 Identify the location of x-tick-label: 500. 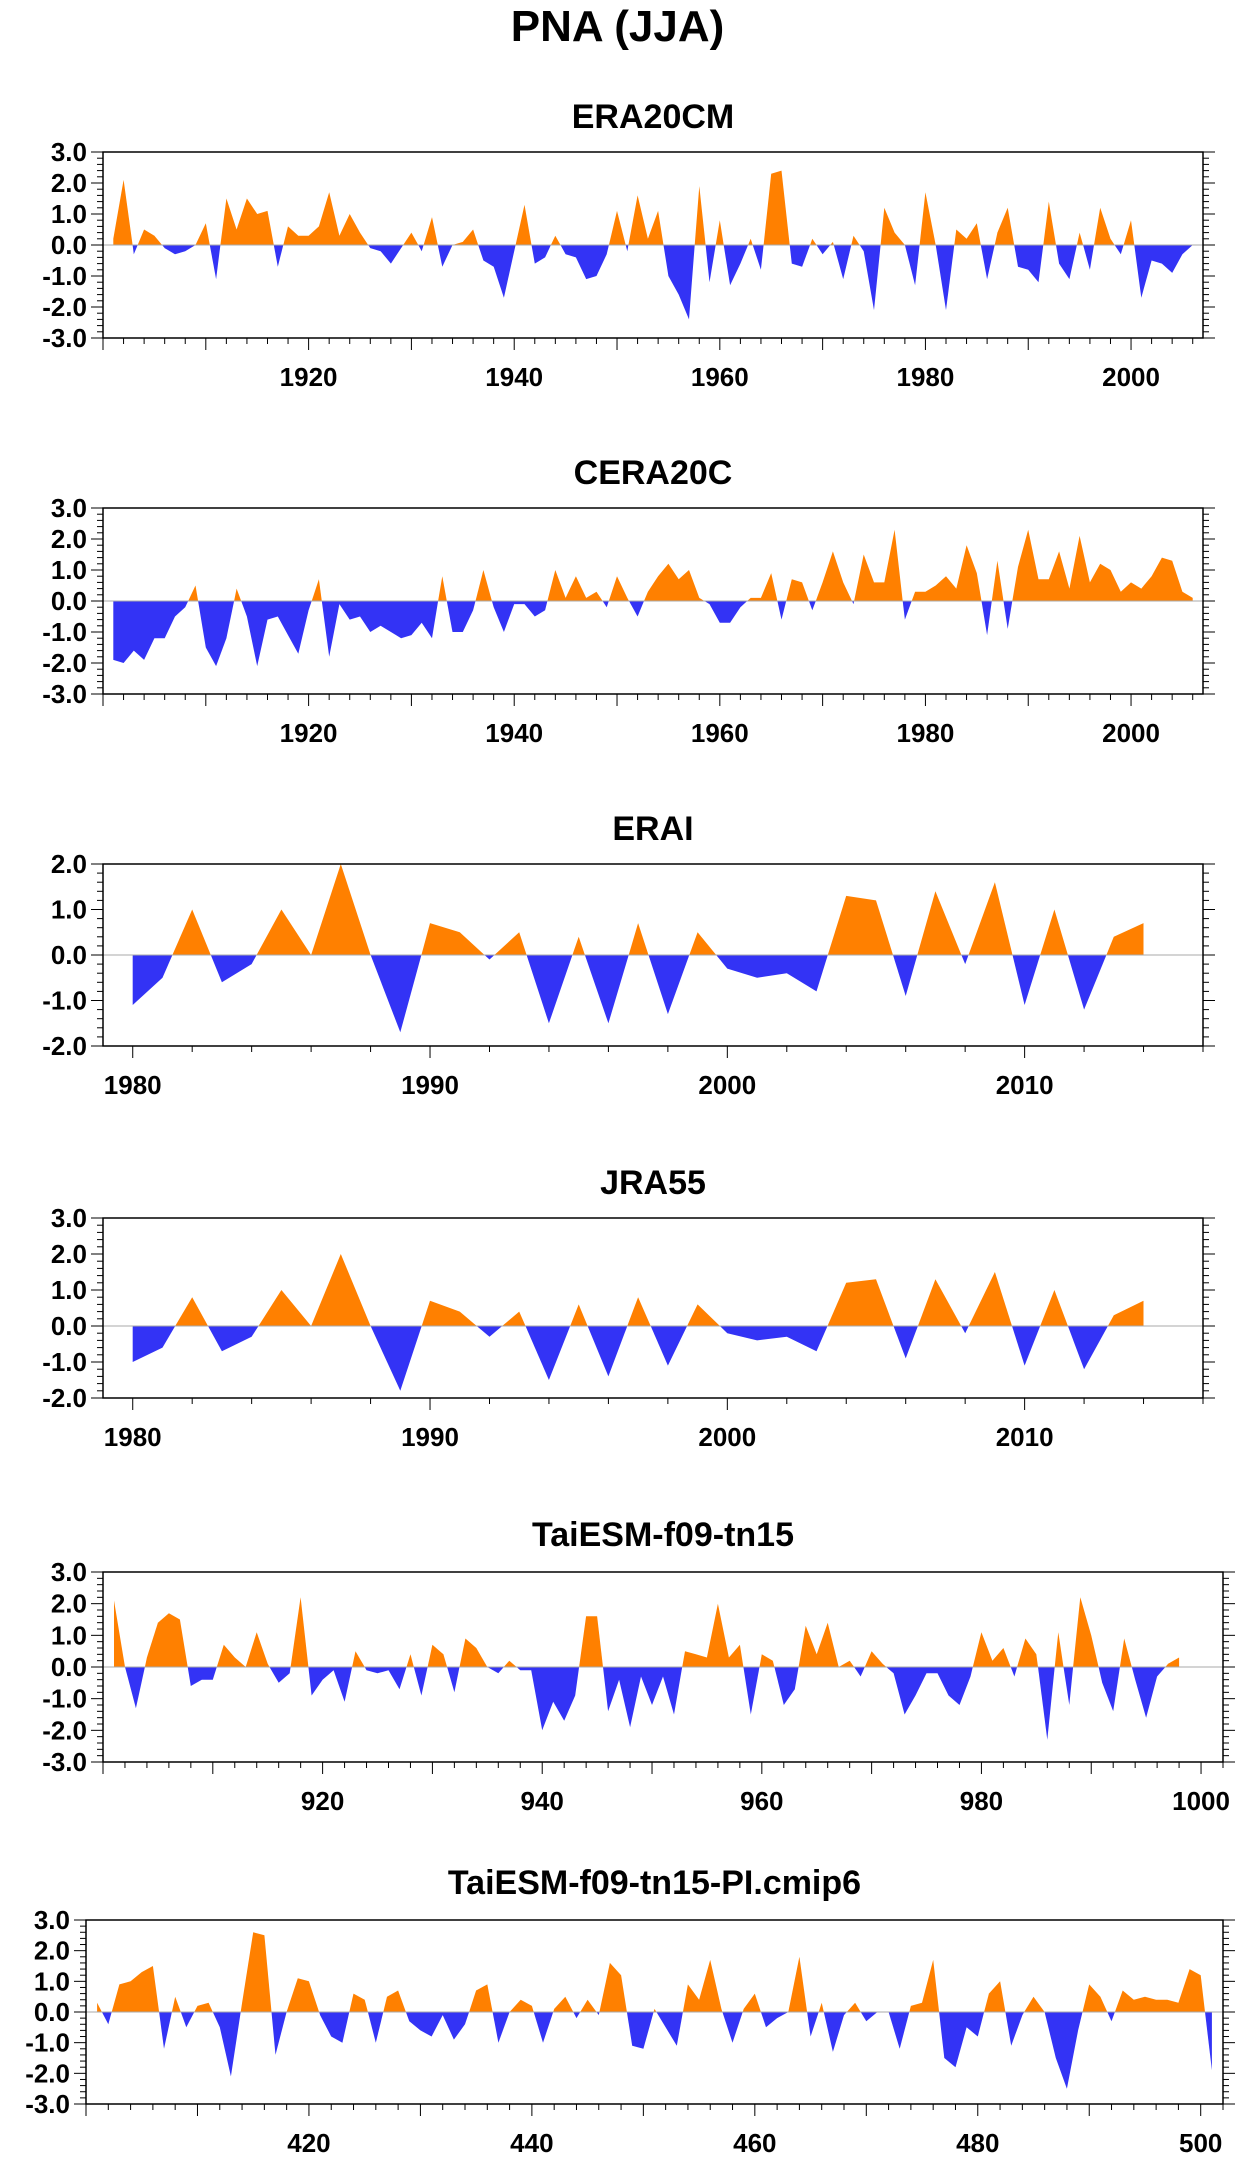
(1200, 2143).